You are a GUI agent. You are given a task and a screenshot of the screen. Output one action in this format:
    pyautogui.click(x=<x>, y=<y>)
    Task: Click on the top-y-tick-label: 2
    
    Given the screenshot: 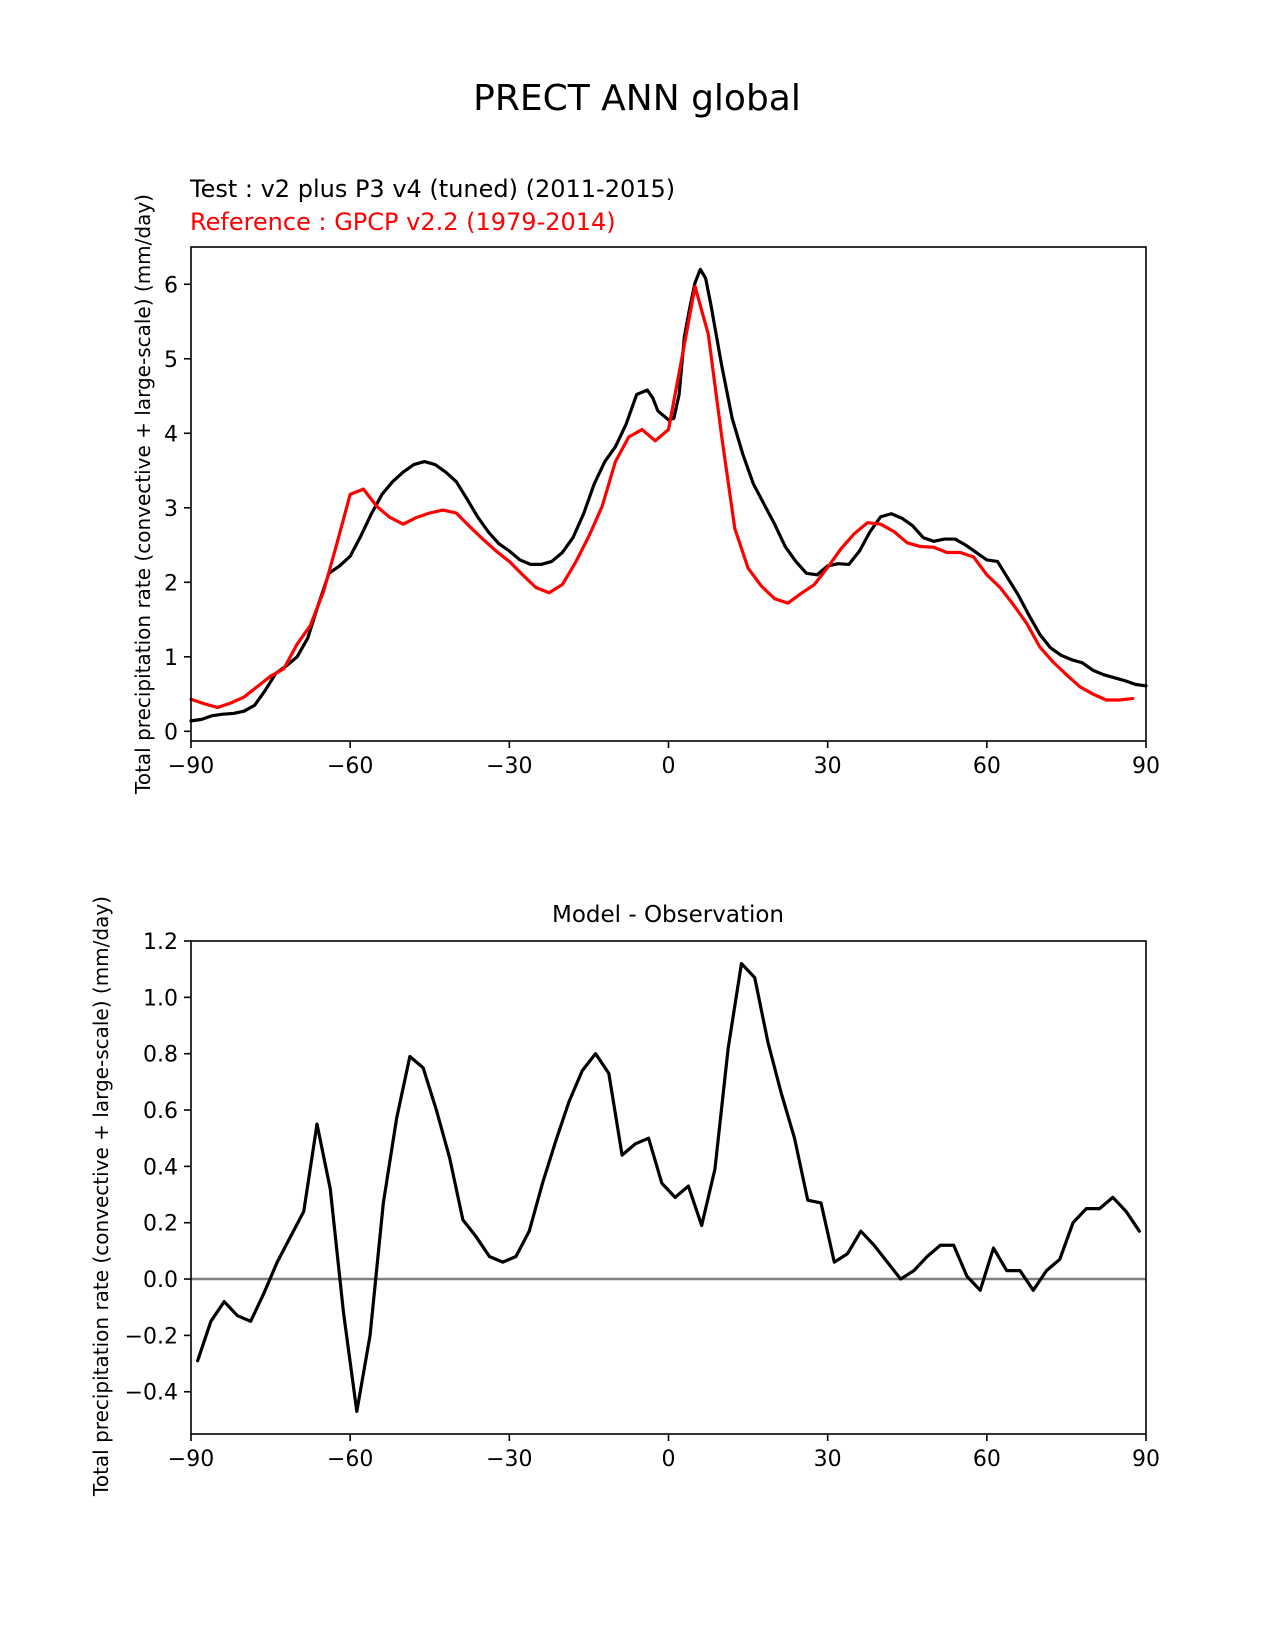 What is the action you would take?
    pyautogui.click(x=171, y=583)
    